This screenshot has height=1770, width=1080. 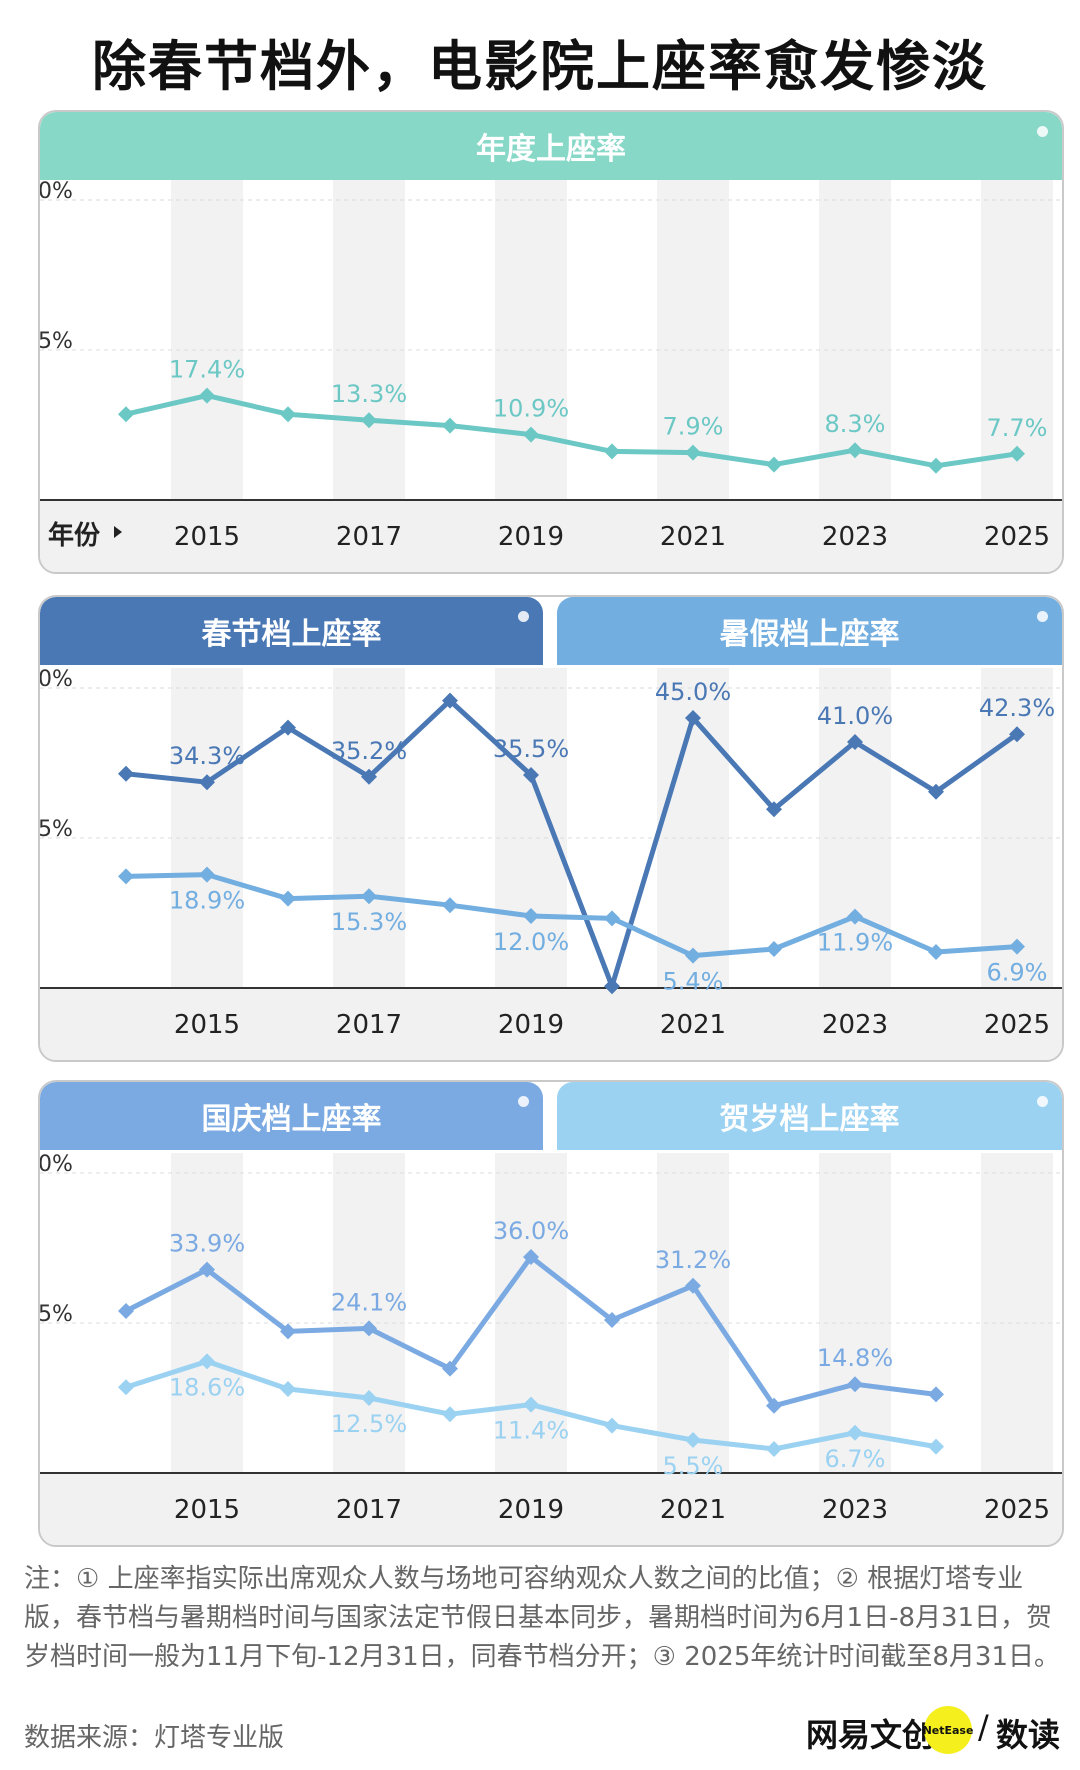 What do you see at coordinates (551, 146) in the screenshot?
I see `tab-annual: 年度上座率` at bounding box center [551, 146].